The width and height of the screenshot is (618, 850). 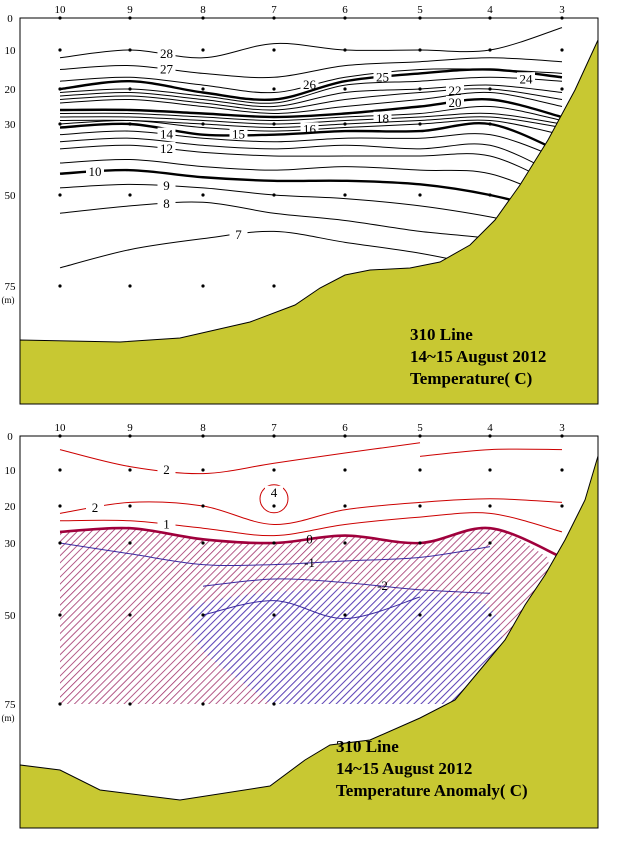 I want to click on depth-tick-label: 75, so click(x=11, y=705).